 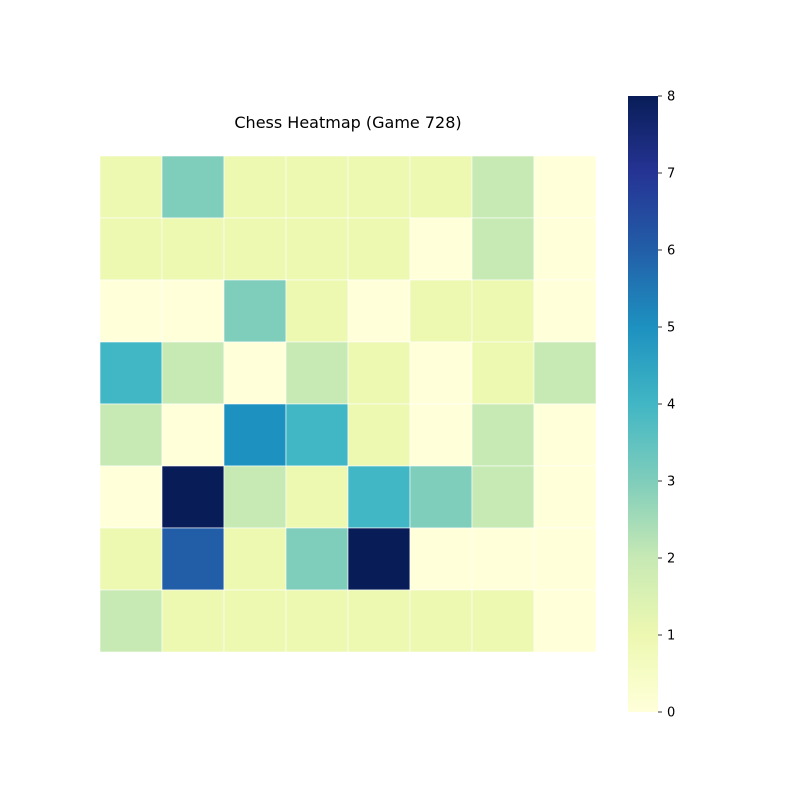 What do you see at coordinates (643, 404) in the screenshot?
I see `colorbar-gradient` at bounding box center [643, 404].